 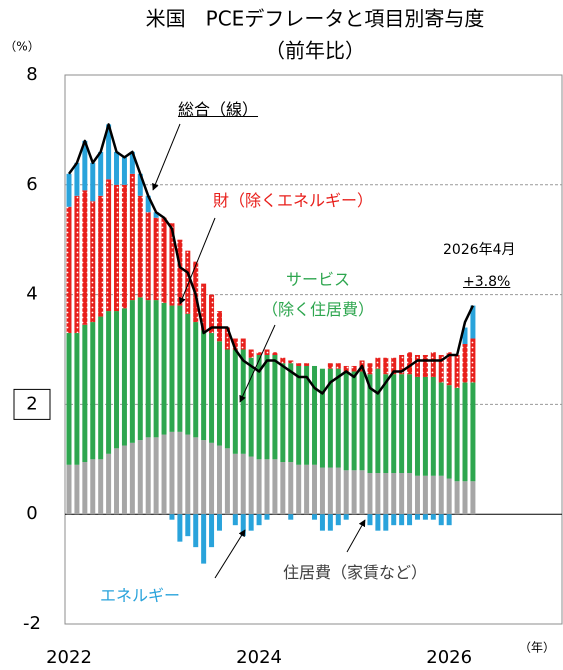 I want to click on x-tick-label: 2022, so click(x=69, y=657).